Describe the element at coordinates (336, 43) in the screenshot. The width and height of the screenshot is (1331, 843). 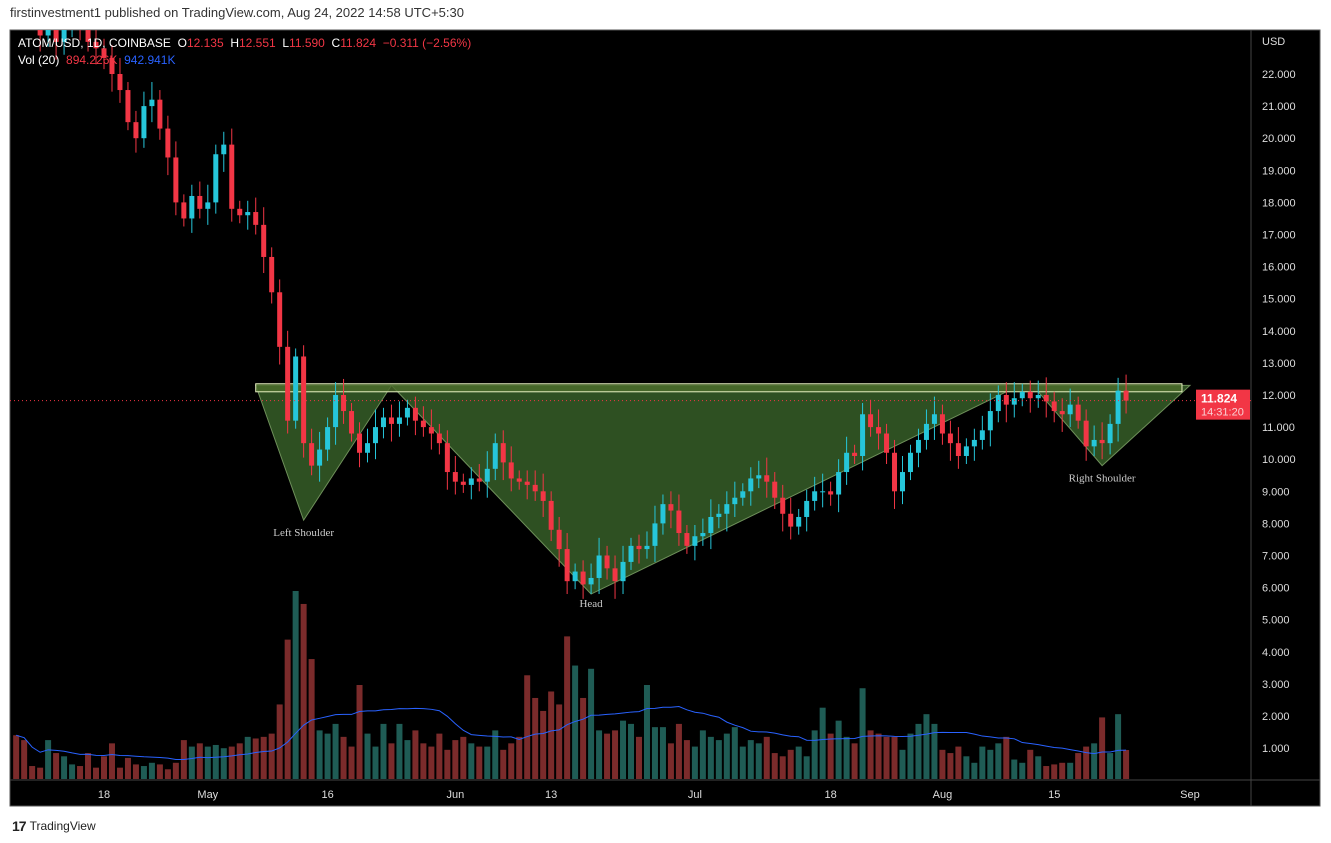
I see `close-label: C` at that location.